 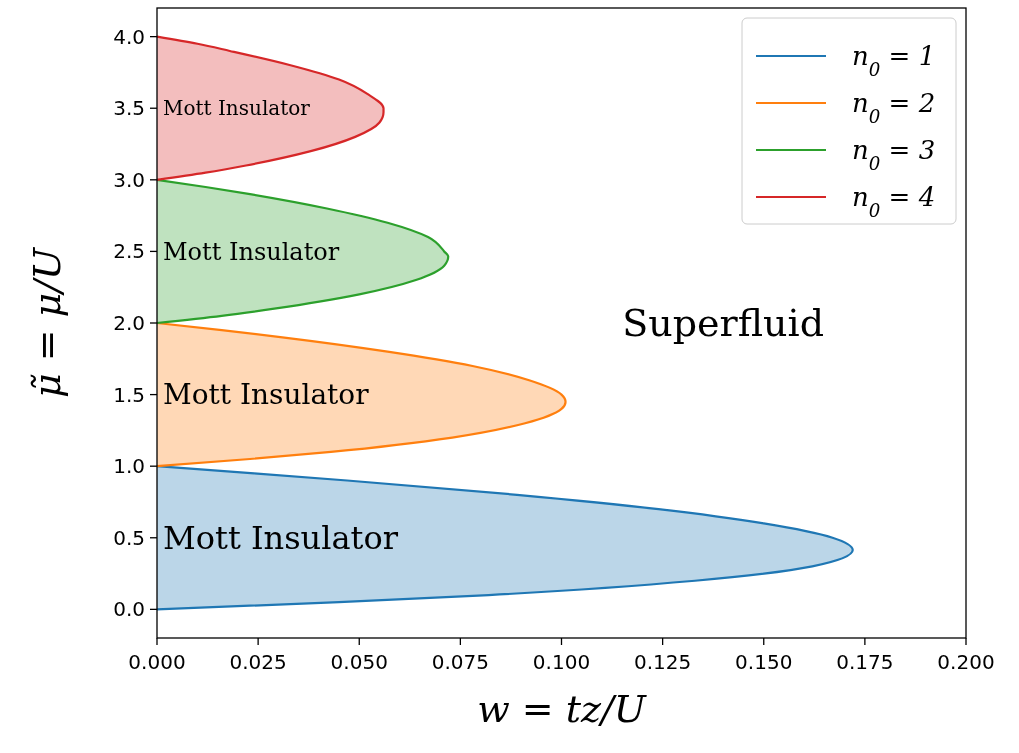 What do you see at coordinates (157, 662) in the screenshot?
I see `x-tick-label: 0.000` at bounding box center [157, 662].